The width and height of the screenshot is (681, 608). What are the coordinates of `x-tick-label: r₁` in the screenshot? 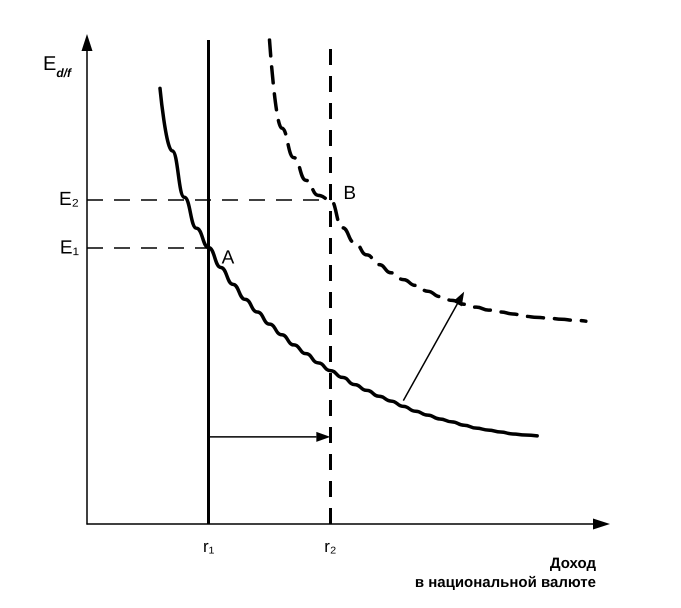 It's located at (208, 546).